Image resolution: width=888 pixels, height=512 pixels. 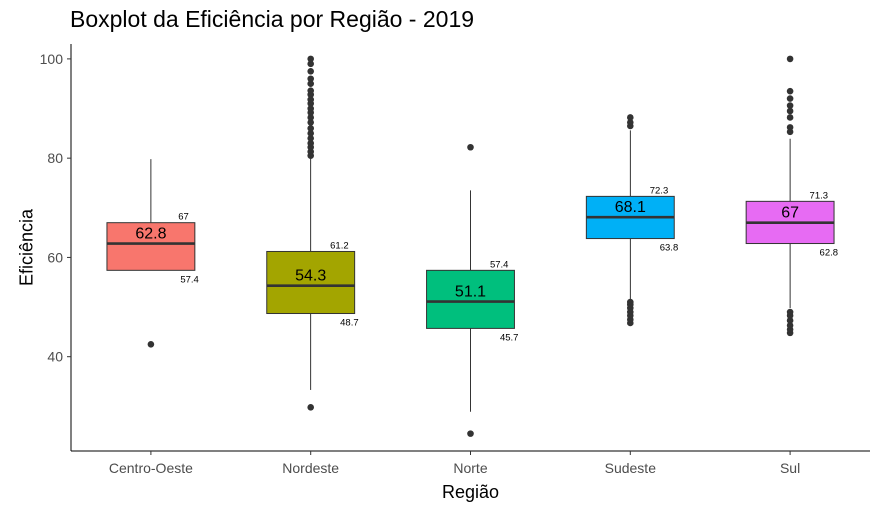 I want to click on x-axis-title: Região, so click(x=470, y=492).